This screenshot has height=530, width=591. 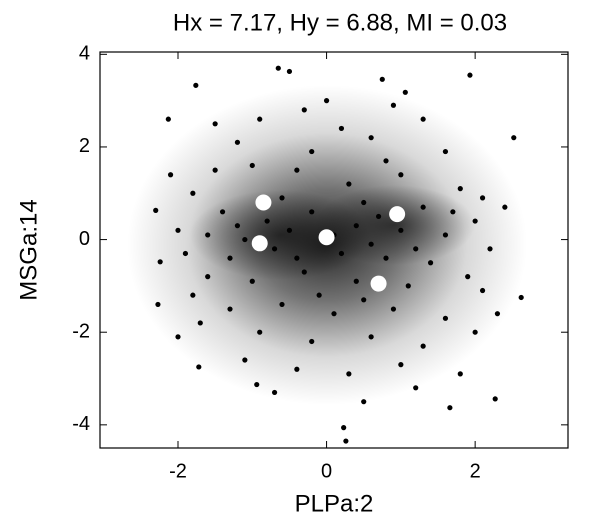 I want to click on x-tick-label: -2, so click(x=178, y=471).